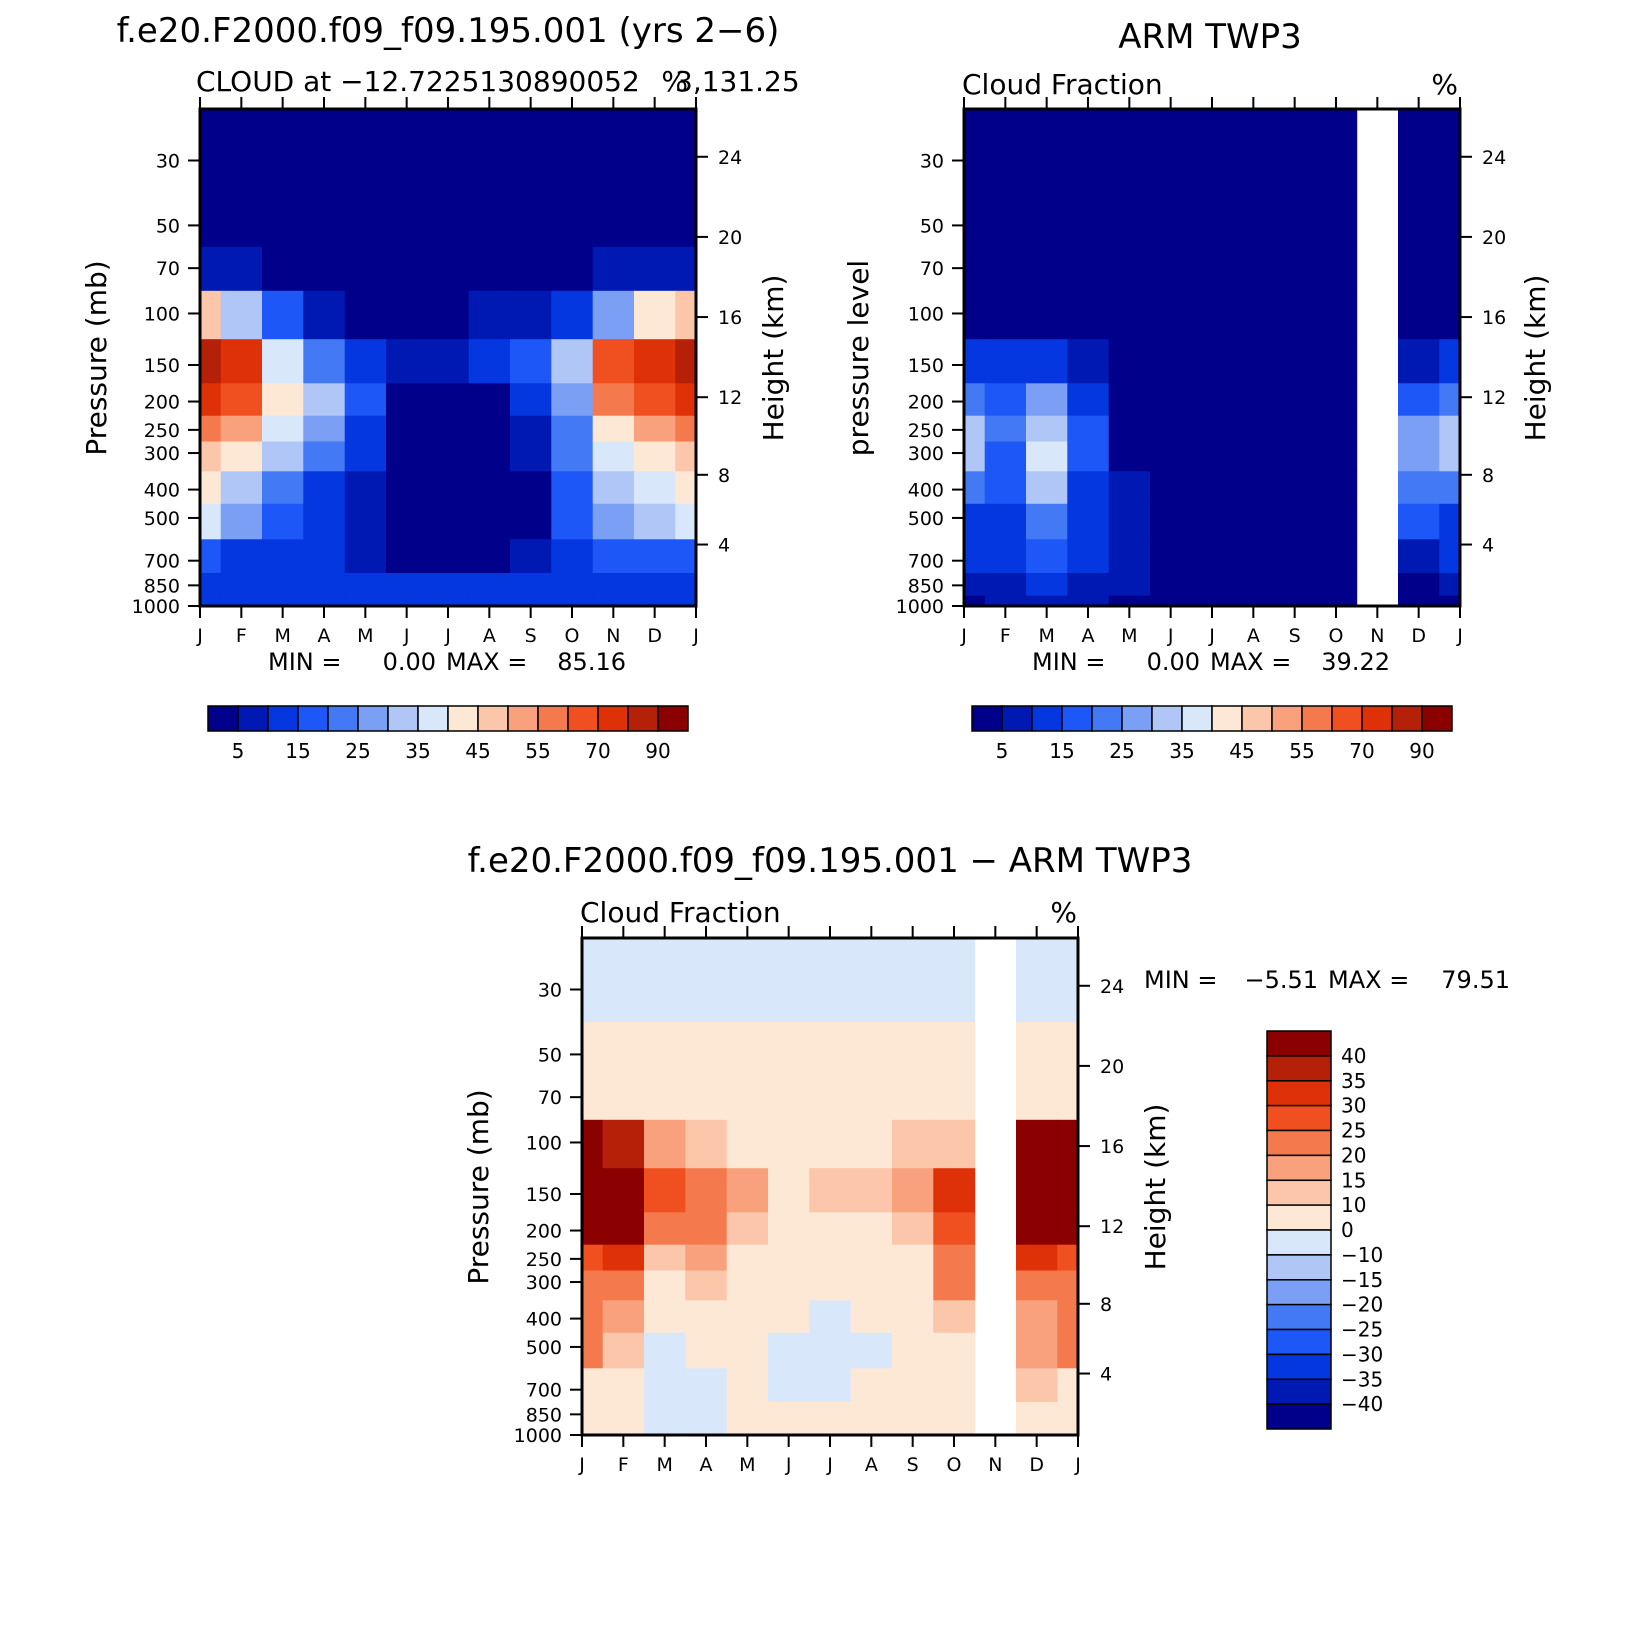  I want to click on panel-model-min-value: 0.00, so click(409, 662).